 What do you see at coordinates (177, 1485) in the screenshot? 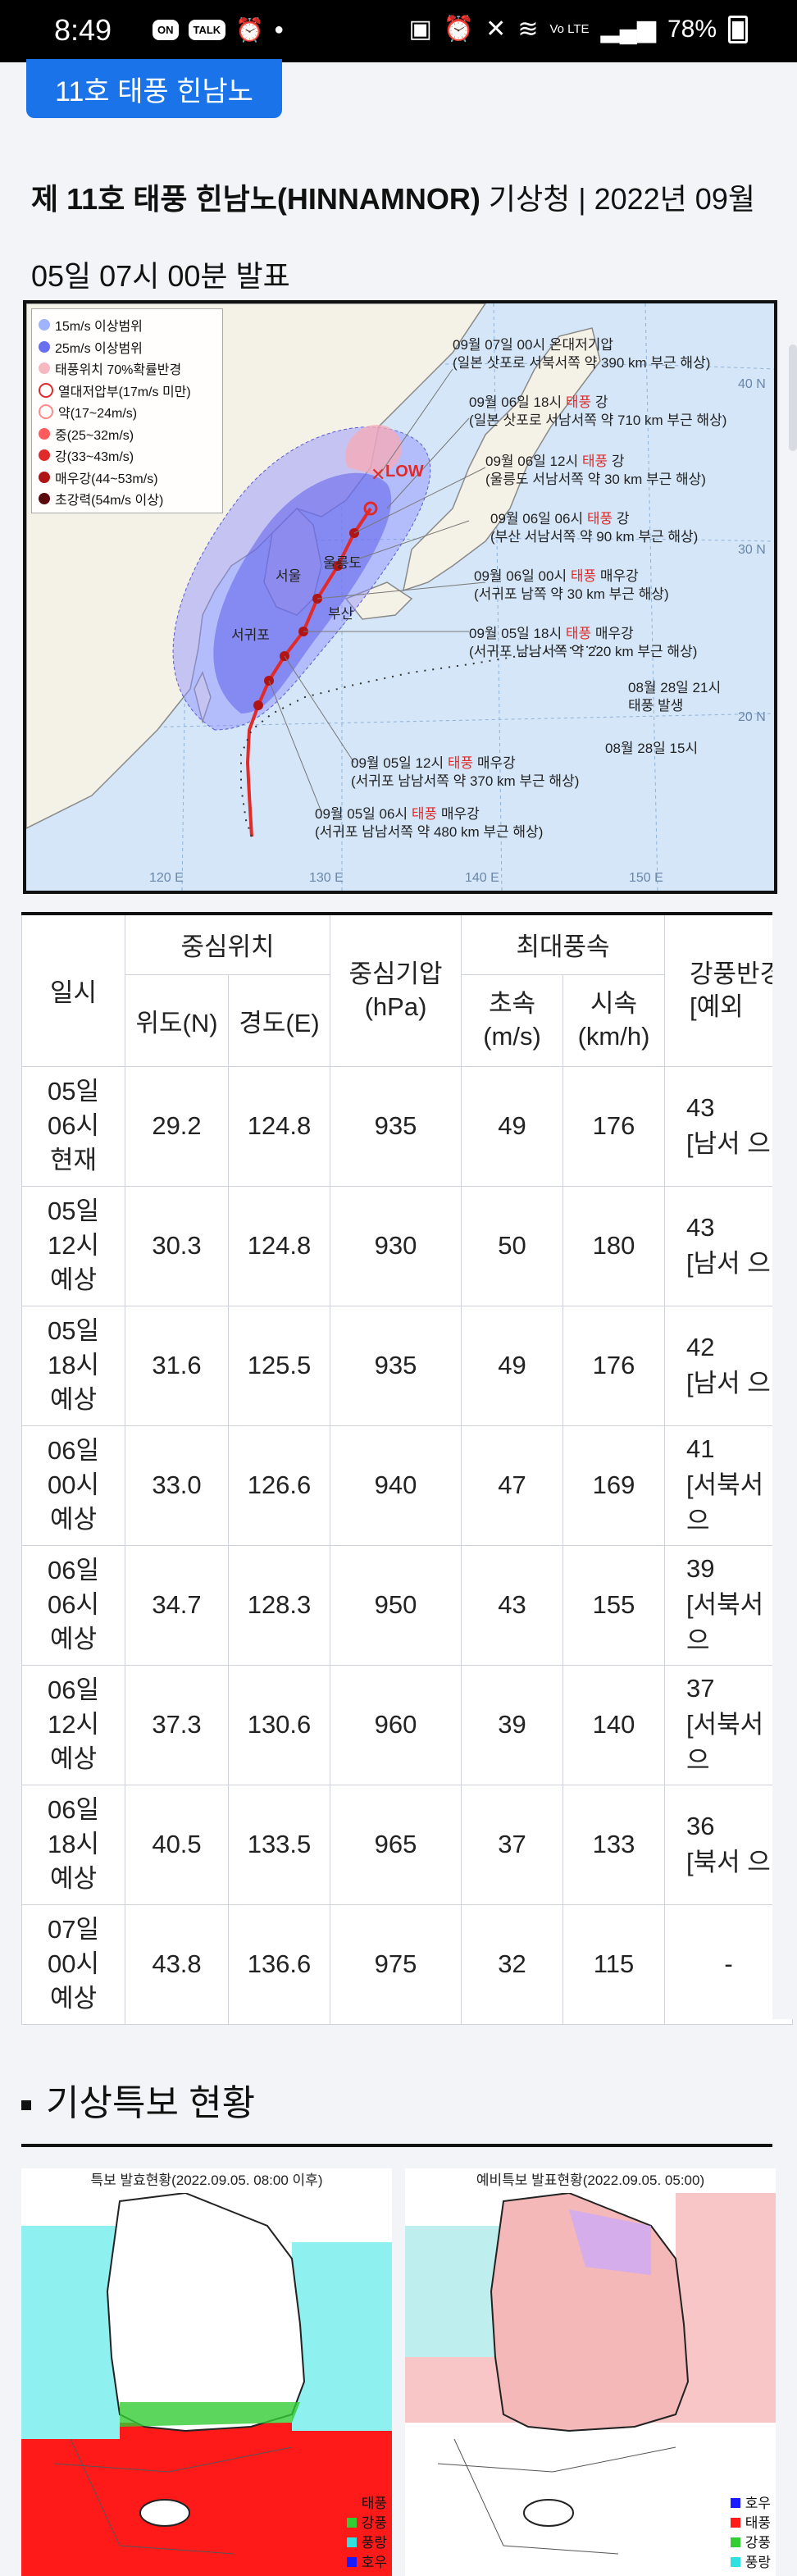
I see `cell-lat: 33.0` at bounding box center [177, 1485].